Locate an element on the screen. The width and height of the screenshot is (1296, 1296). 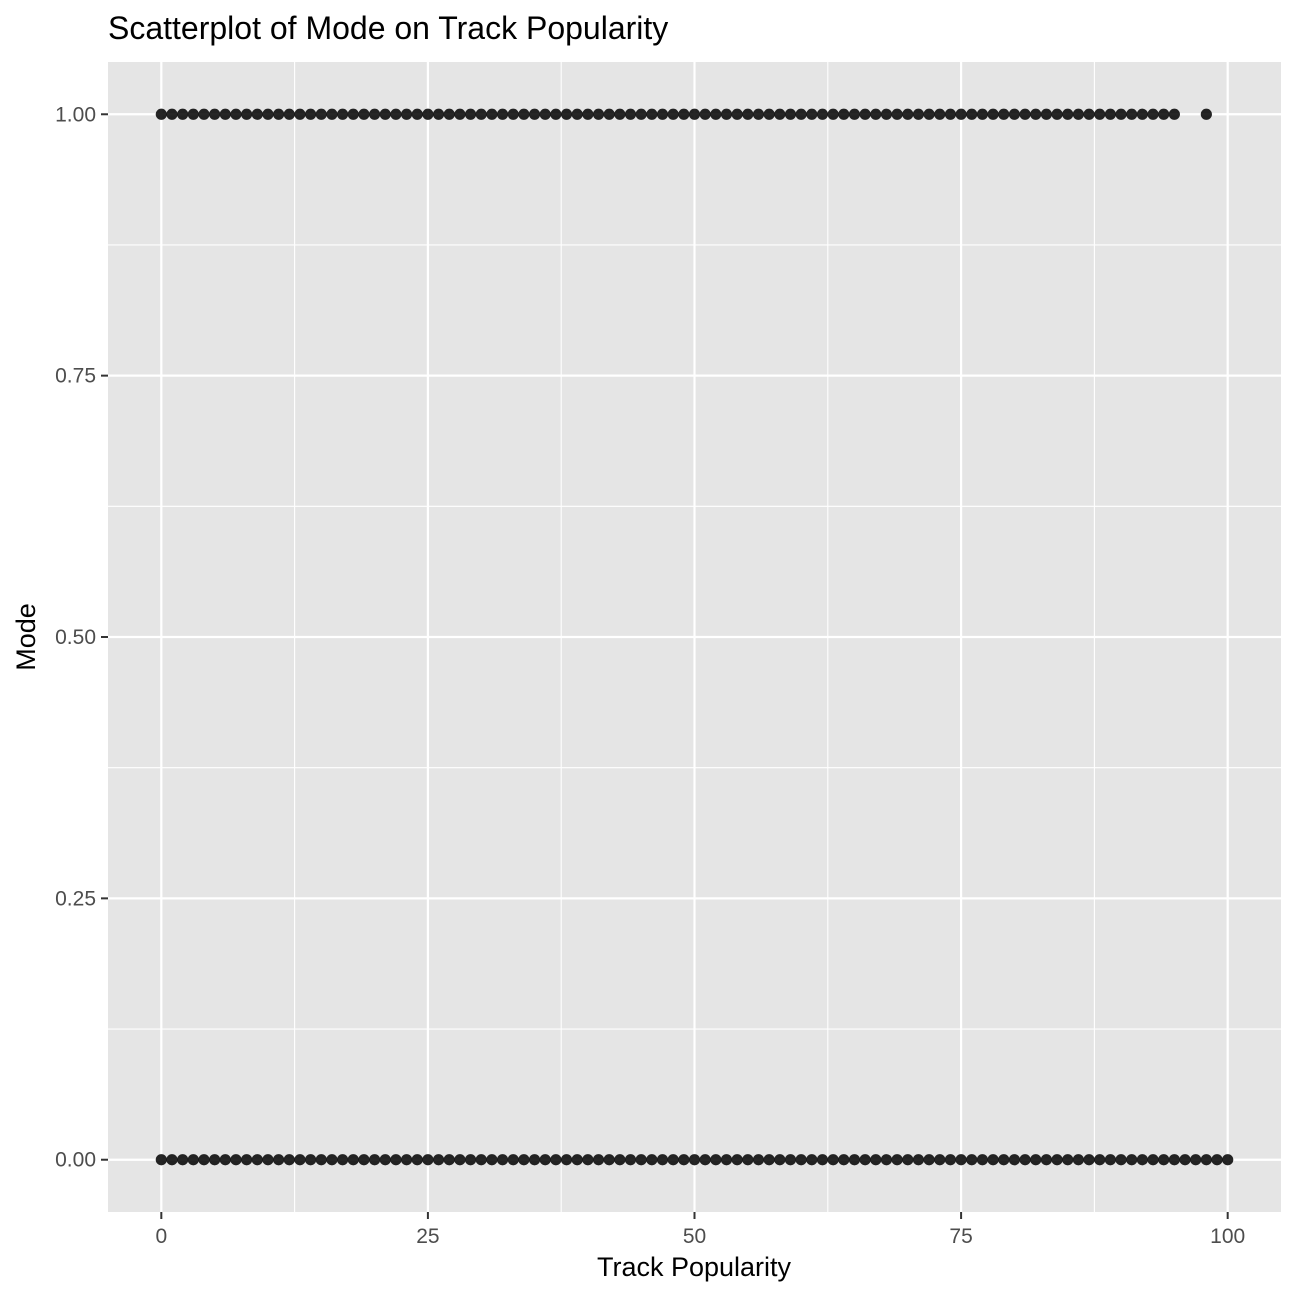
y-tick-label: 0.00 is located at coordinates (75, 1160).